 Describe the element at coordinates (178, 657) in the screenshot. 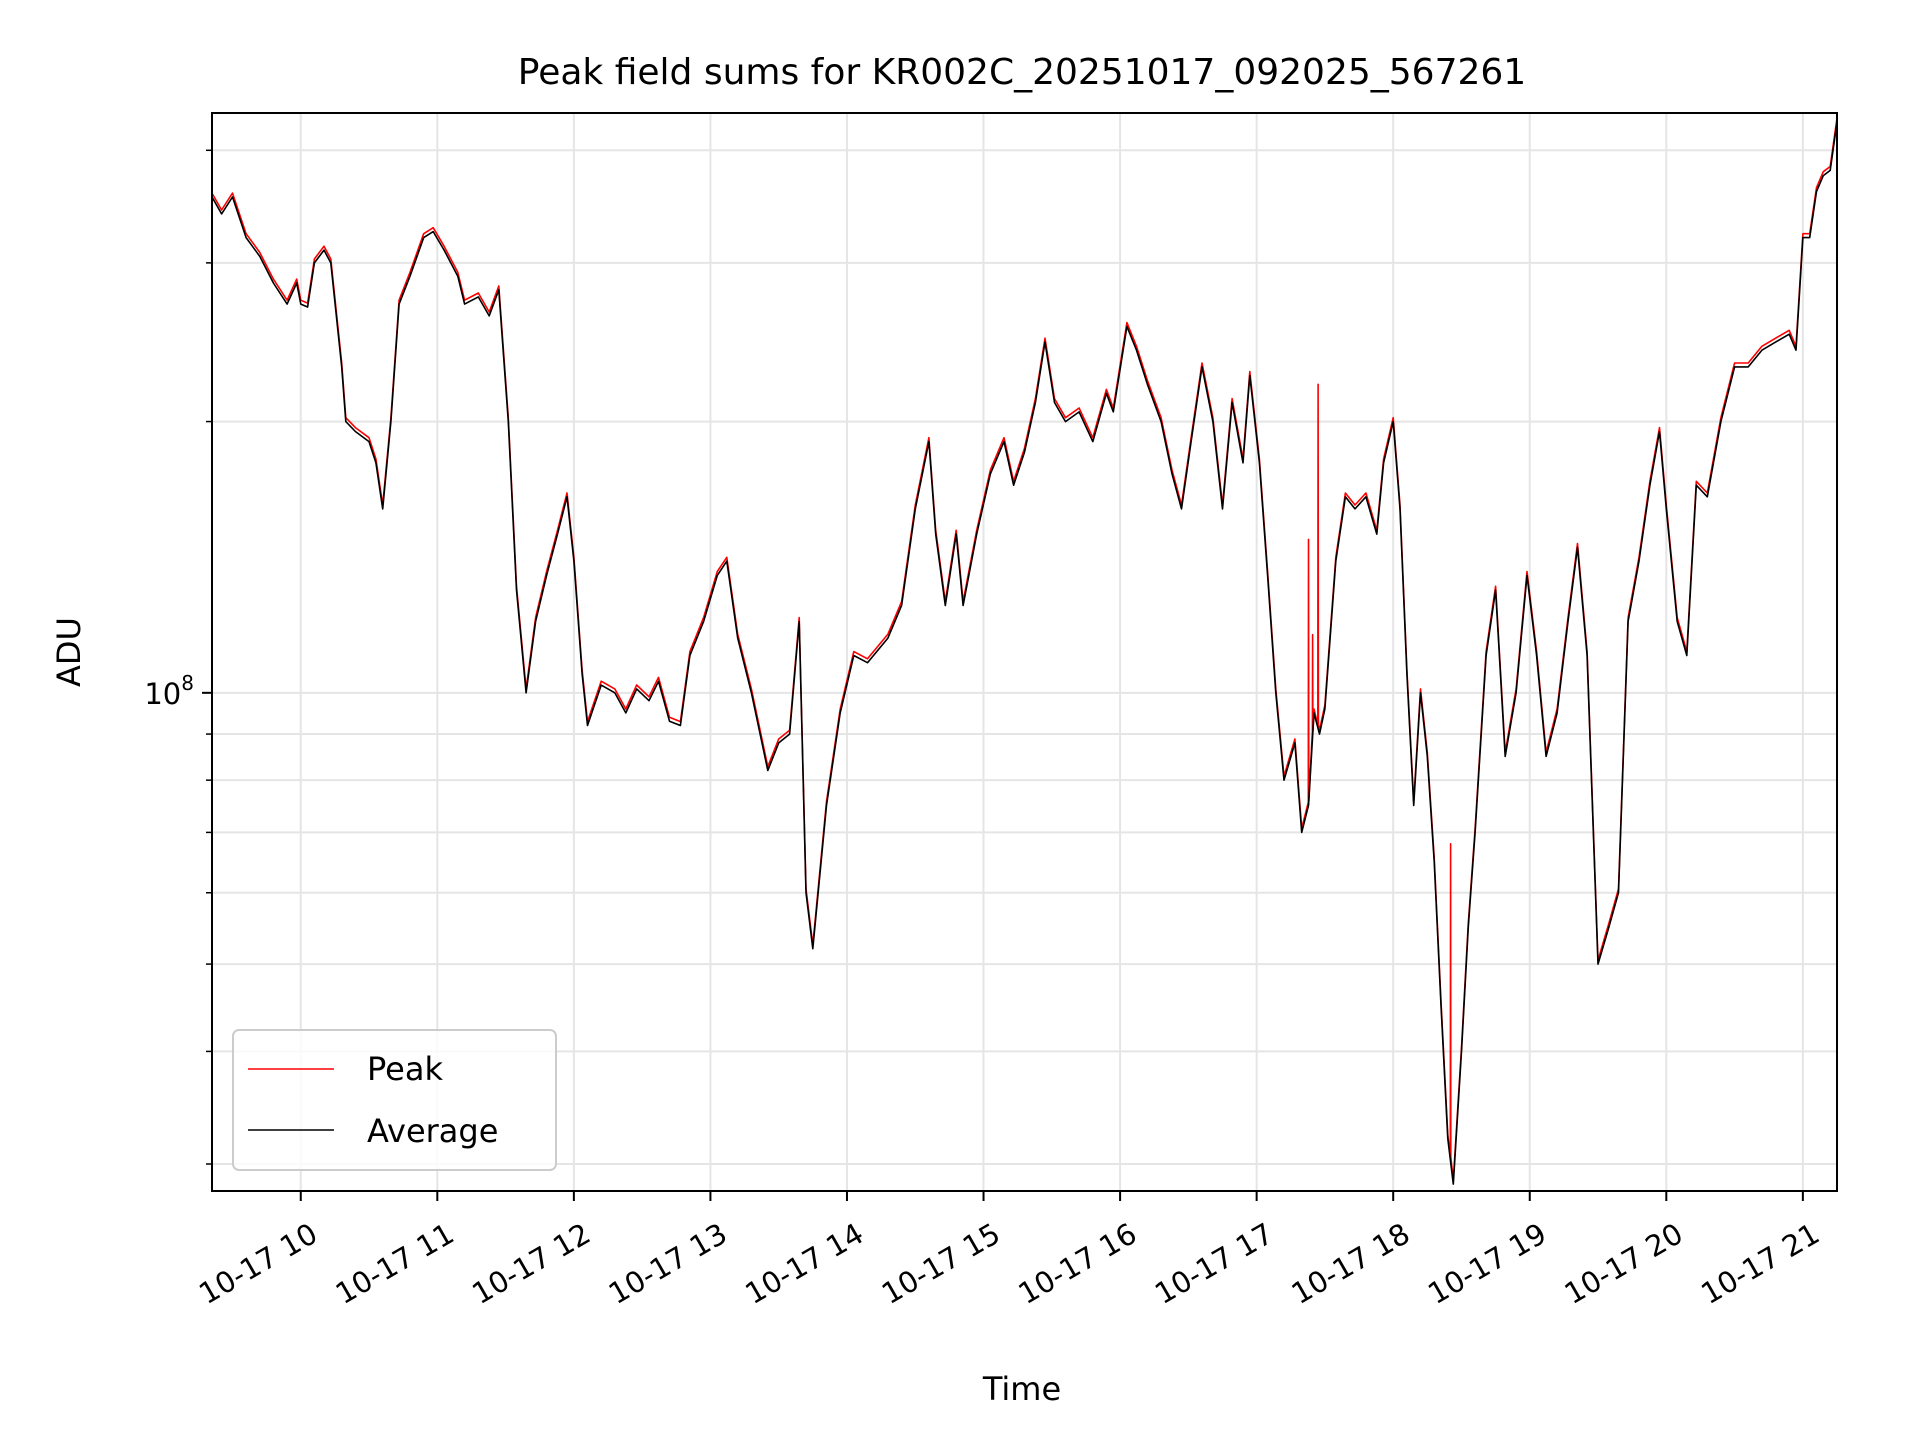

I see `y-axis: 108` at that location.